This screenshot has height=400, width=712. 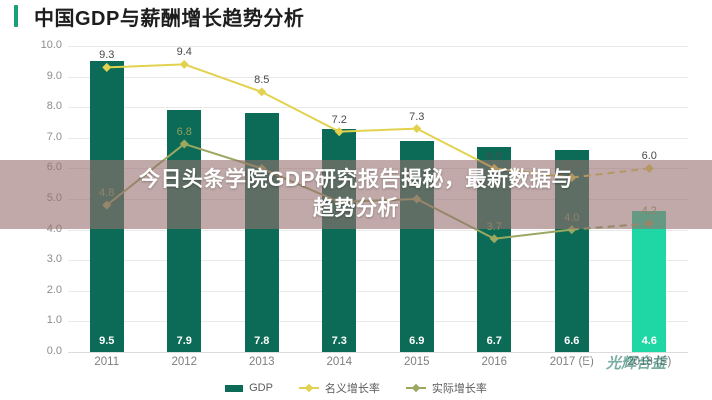 What do you see at coordinates (169, 18) in the screenshot?
I see `page-title: 中国GDP与薪酬增长趋势分析` at bounding box center [169, 18].